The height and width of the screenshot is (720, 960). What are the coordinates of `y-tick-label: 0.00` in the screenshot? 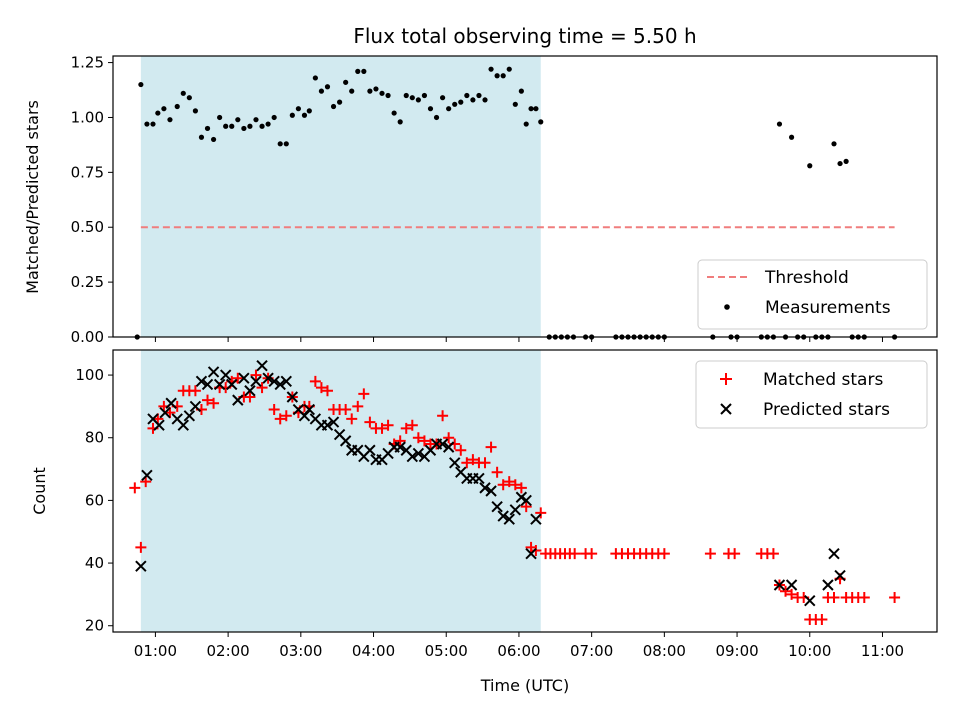 It's located at (87, 337).